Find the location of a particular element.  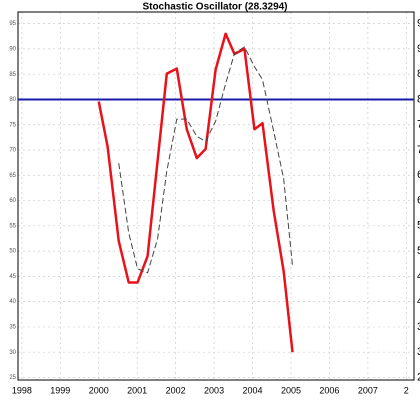

y-tick-label: 40 is located at coordinates (418, 302).